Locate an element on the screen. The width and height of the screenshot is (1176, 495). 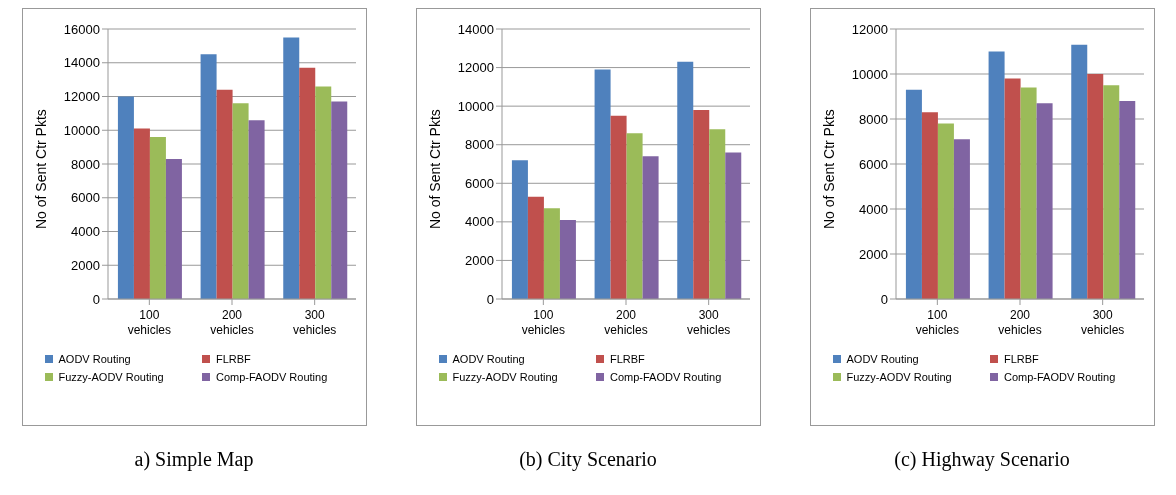
y-tick-label: 16000 is located at coordinates (81, 29).